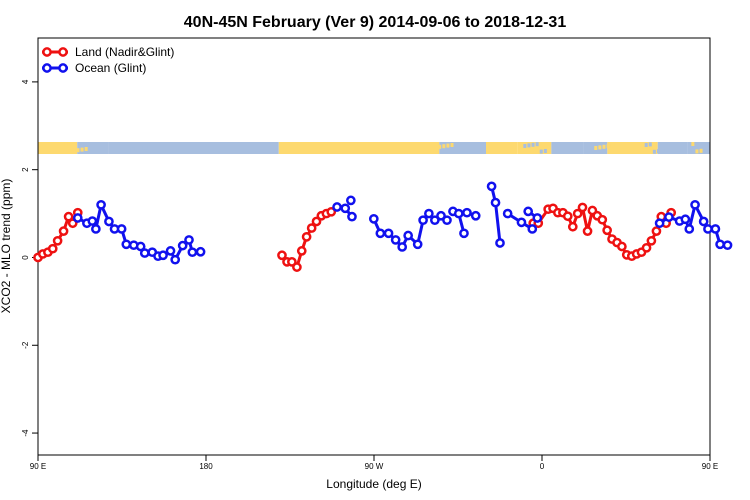 This screenshot has width=750, height=500. I want to click on land-ocean-band, so click(374, 148).